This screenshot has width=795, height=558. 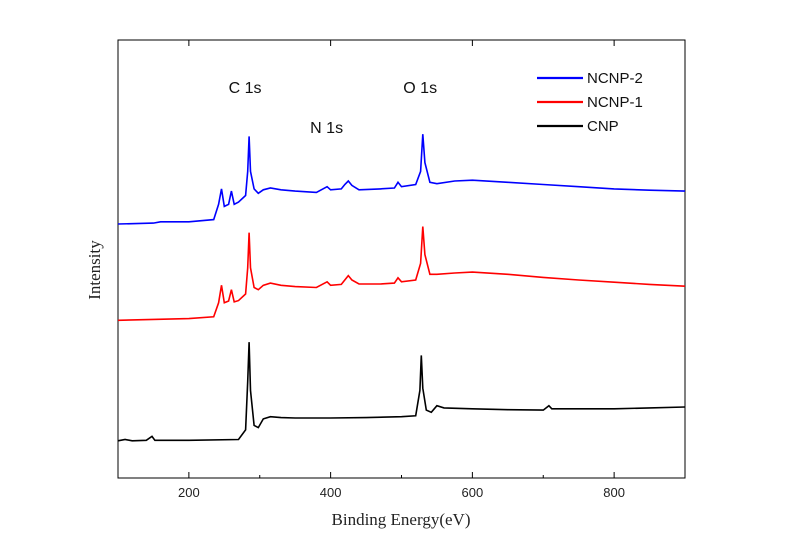 What do you see at coordinates (614, 492) in the screenshot?
I see `x-tick-label: 800` at bounding box center [614, 492].